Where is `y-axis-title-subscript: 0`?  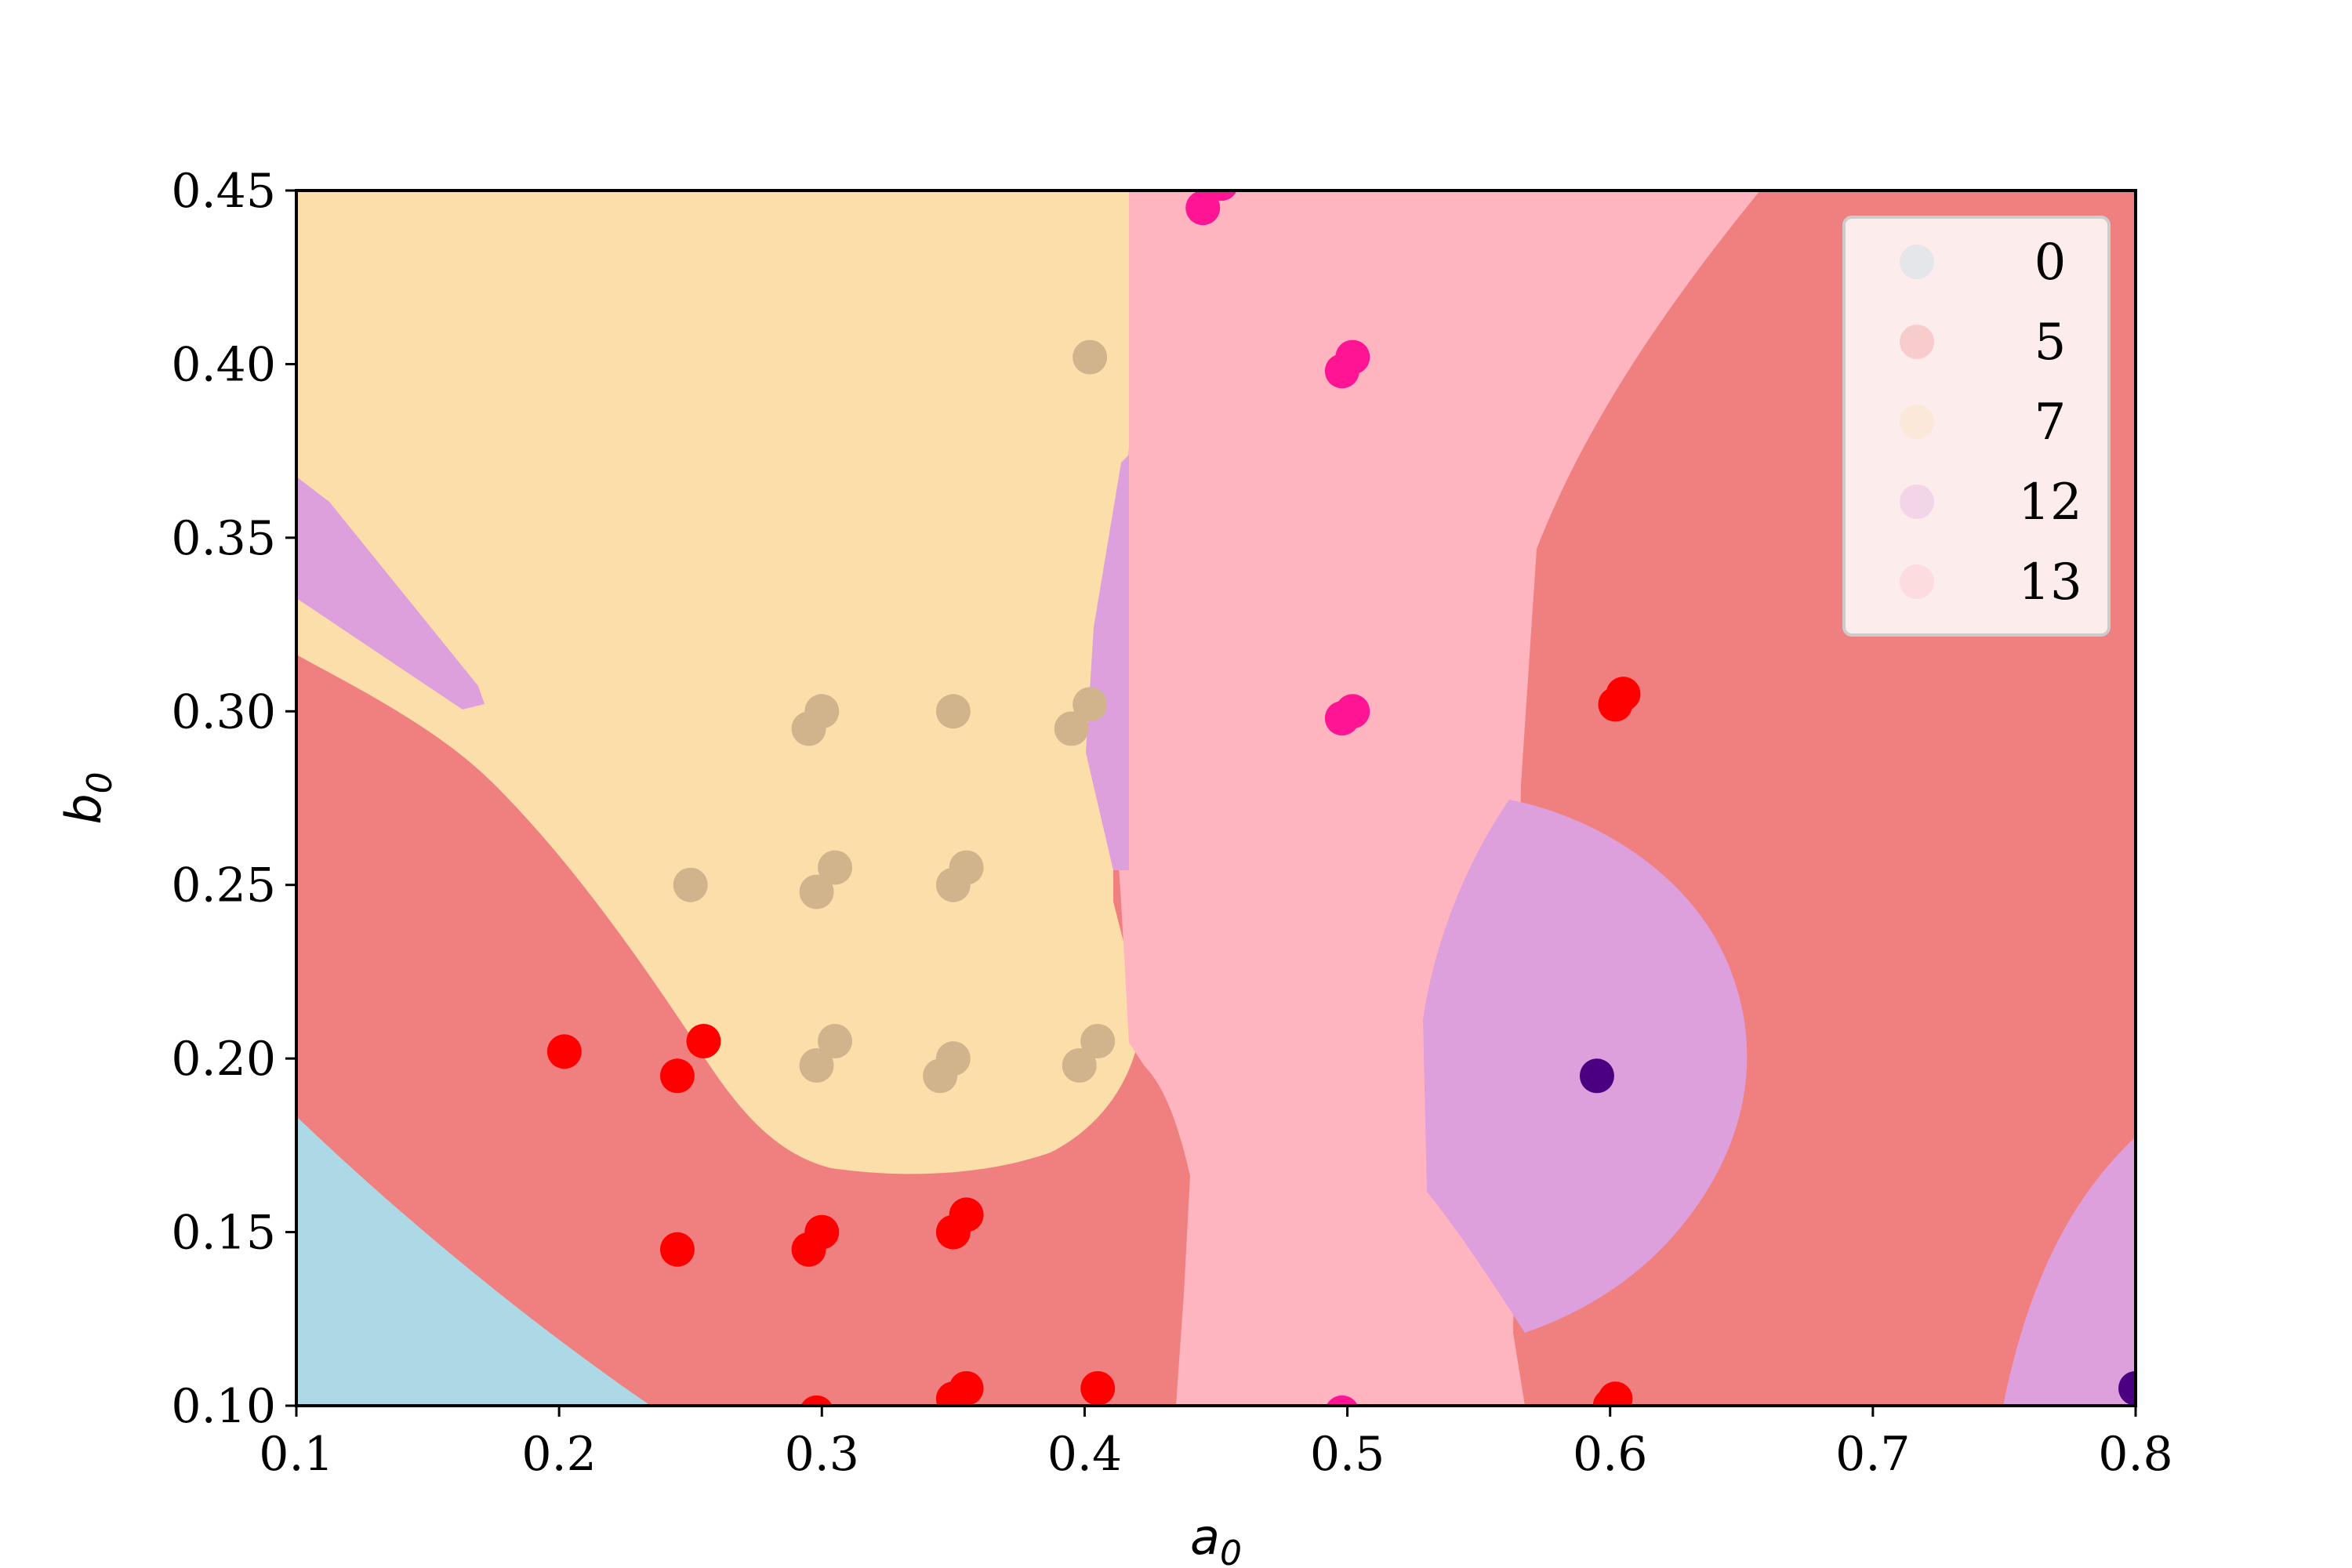 y-axis-title-subscript: 0 is located at coordinates (100, 782).